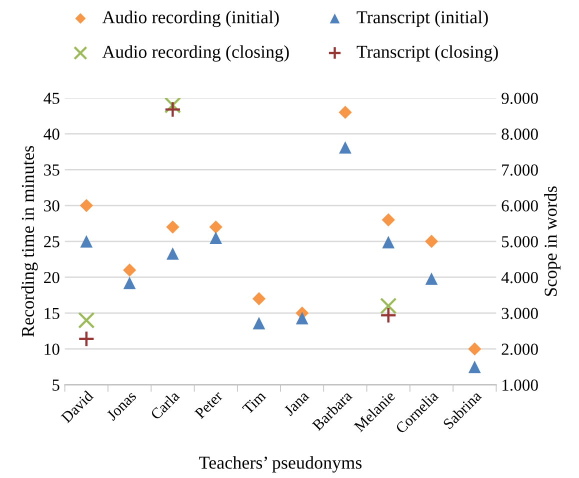 The image size is (579, 478). Describe the element at coordinates (52, 314) in the screenshot. I see `y-tick-label: 15` at that location.